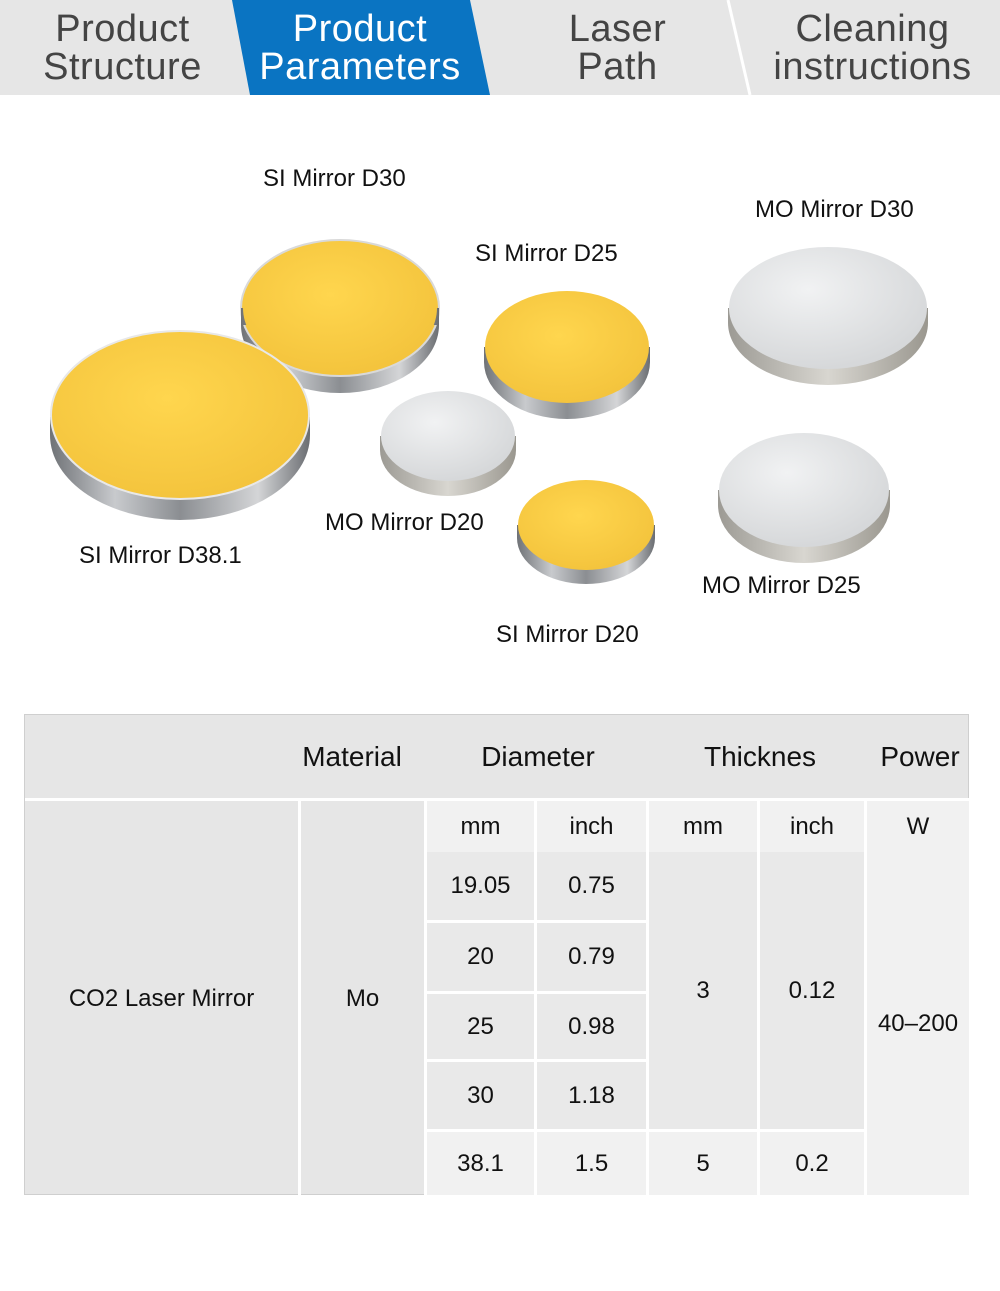 The height and width of the screenshot is (1291, 1000). I want to click on thickness-mm-cell: 3, so click(704, 992).